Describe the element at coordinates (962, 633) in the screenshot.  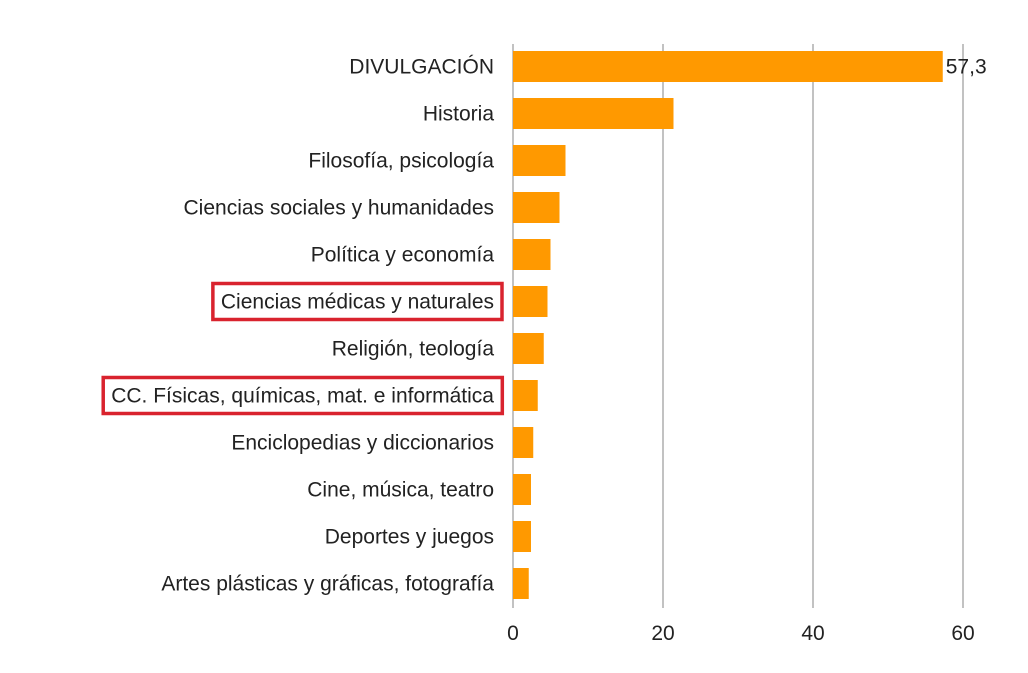
I see `x-tick-label: 60` at that location.